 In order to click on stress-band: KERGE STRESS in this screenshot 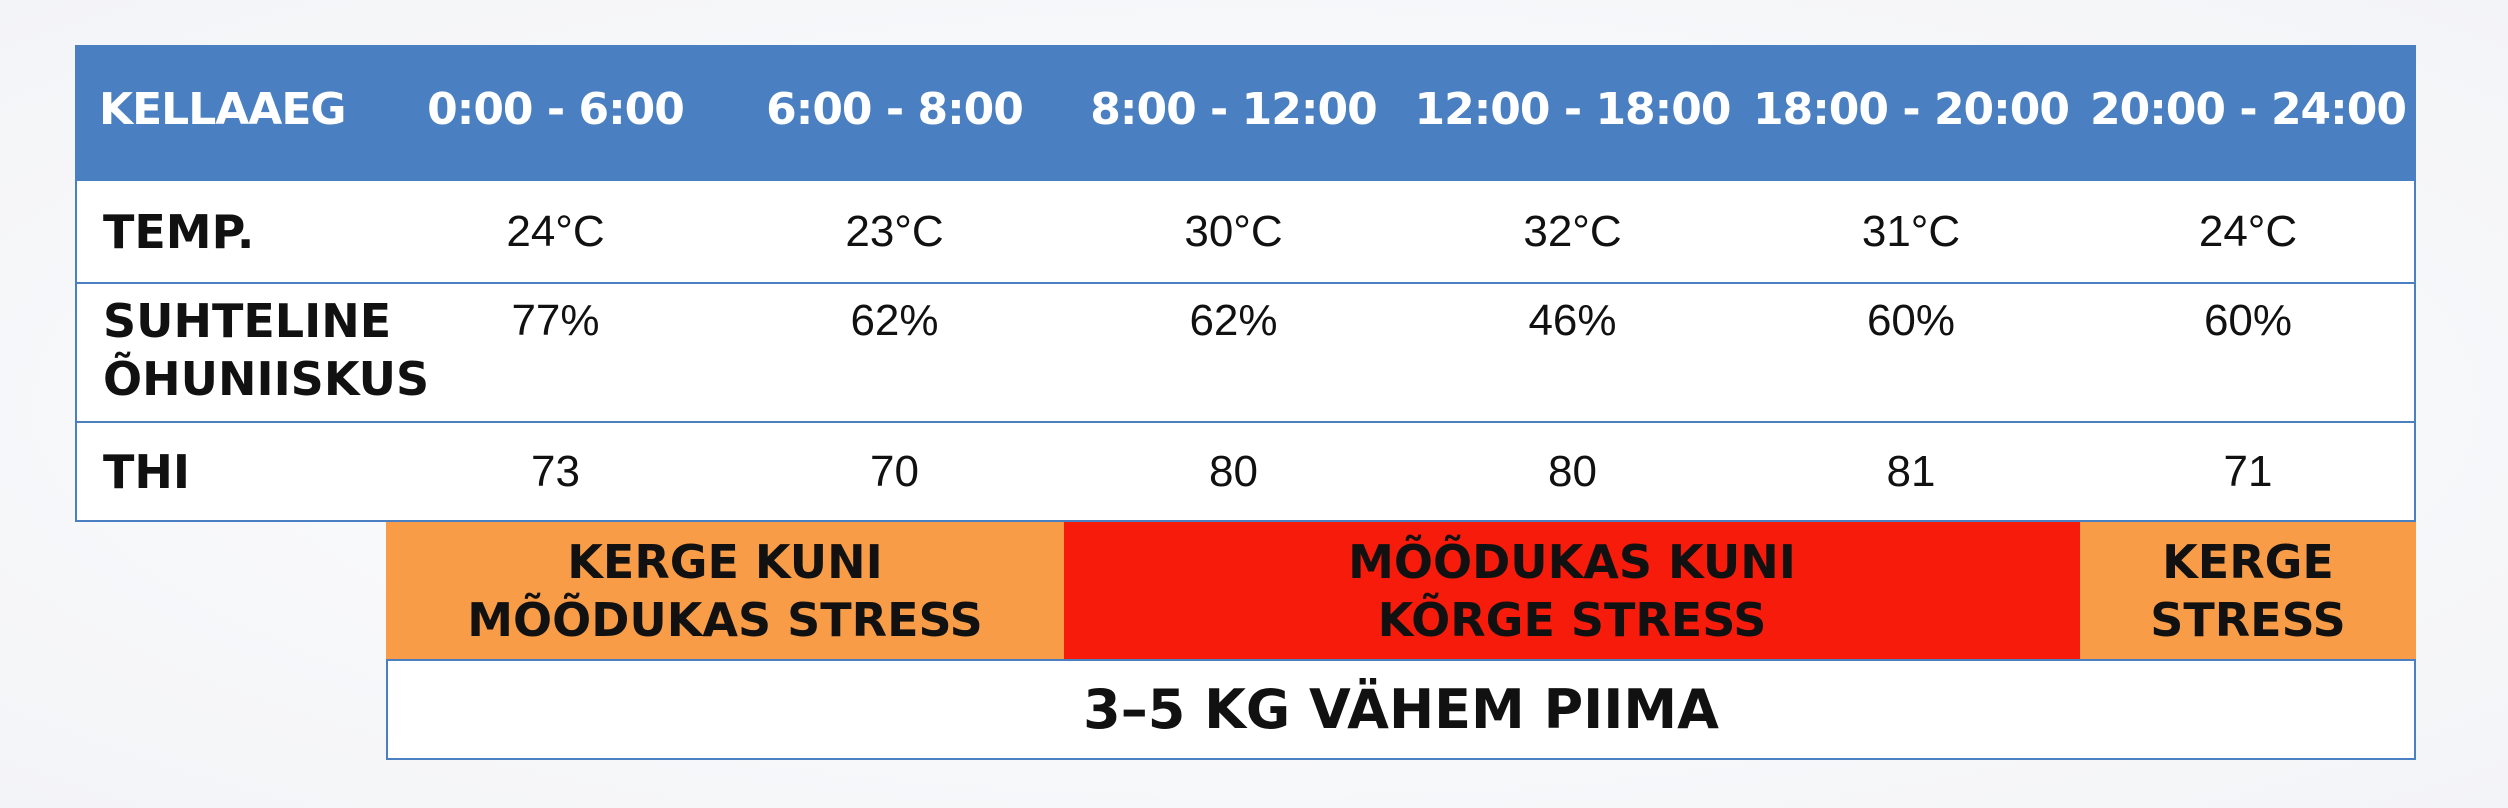, I will do `click(2248, 590)`.